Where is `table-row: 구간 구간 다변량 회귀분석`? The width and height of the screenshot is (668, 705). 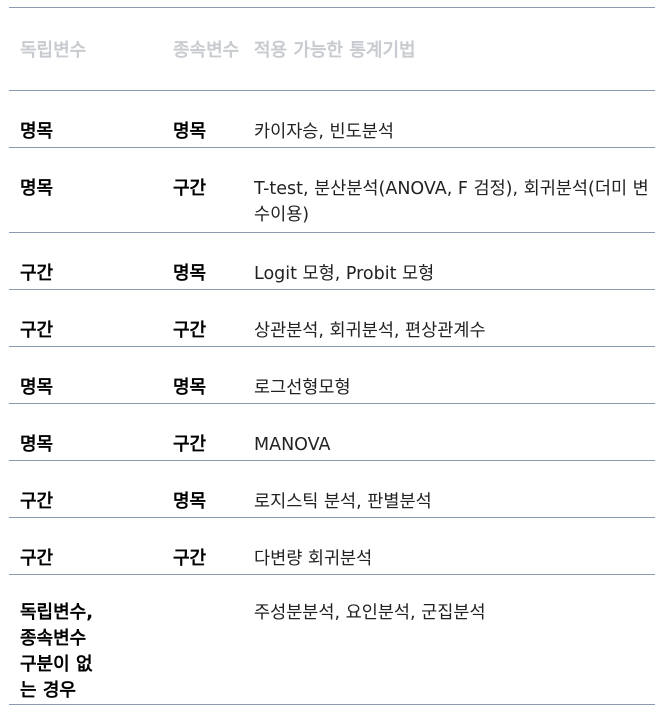
table-row: 구간 구간 다변량 회귀분석 is located at coordinates (332, 546).